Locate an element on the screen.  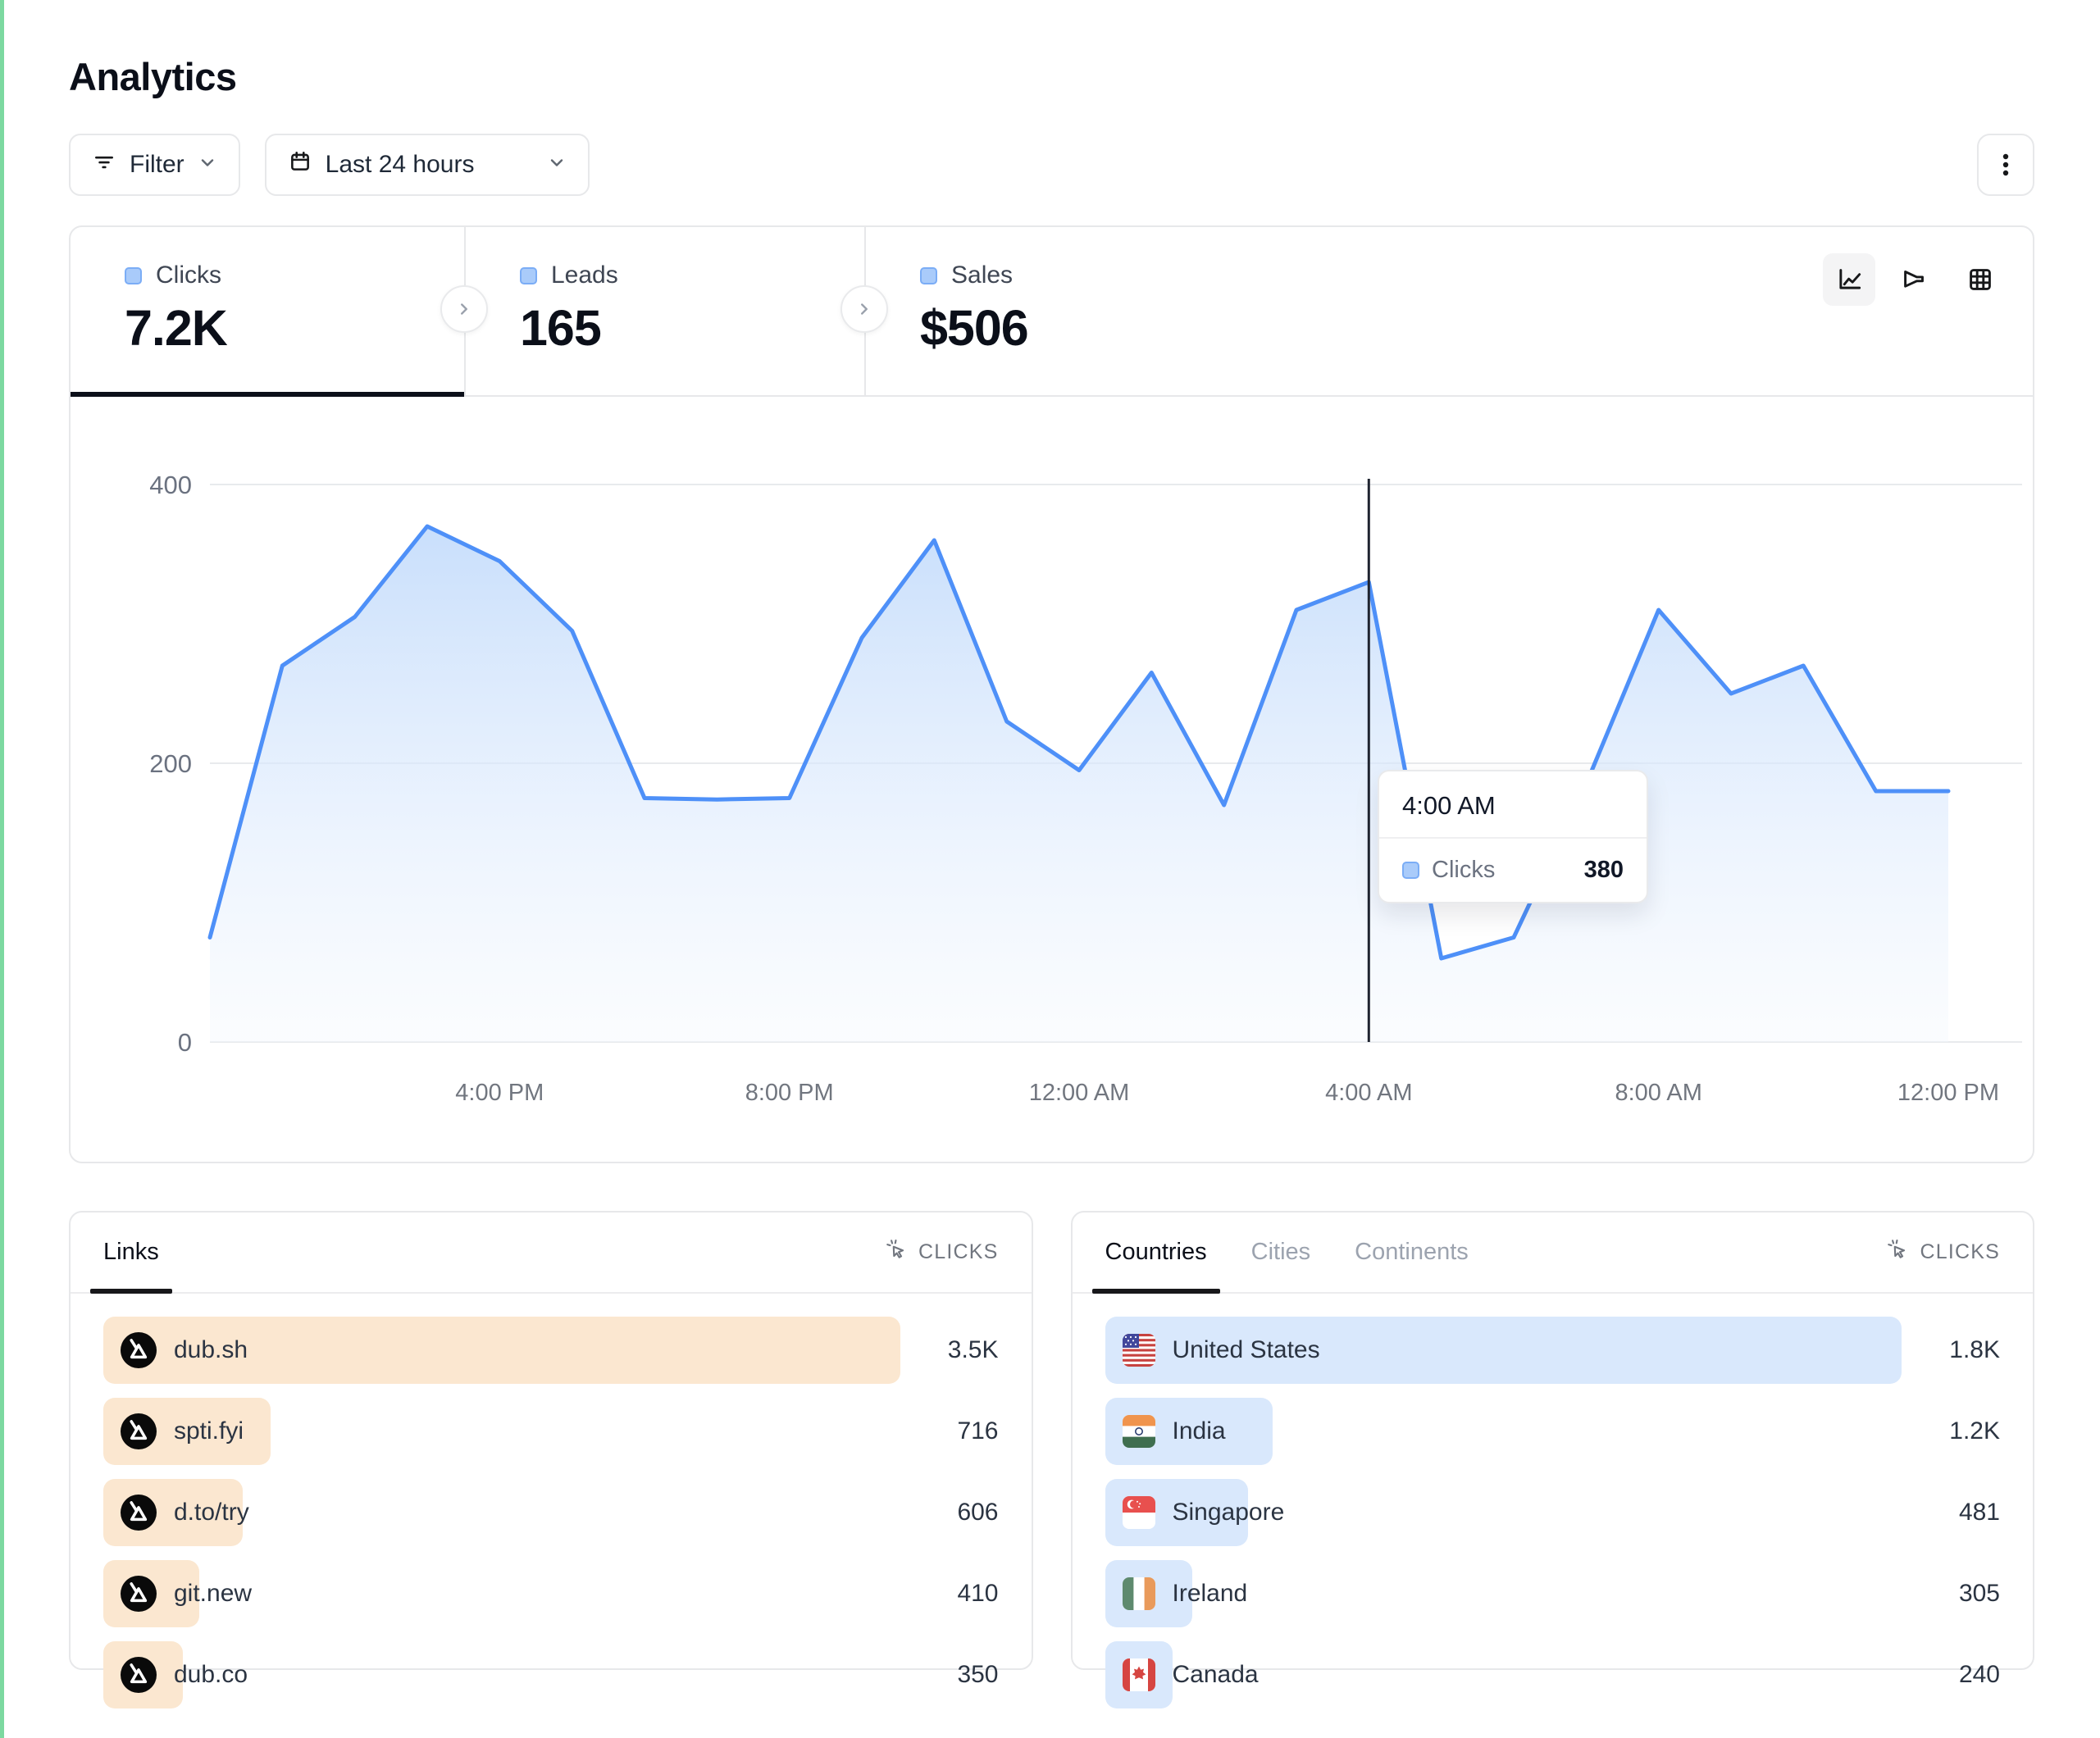
country-clicks-value: 240 is located at coordinates (1979, 1674).